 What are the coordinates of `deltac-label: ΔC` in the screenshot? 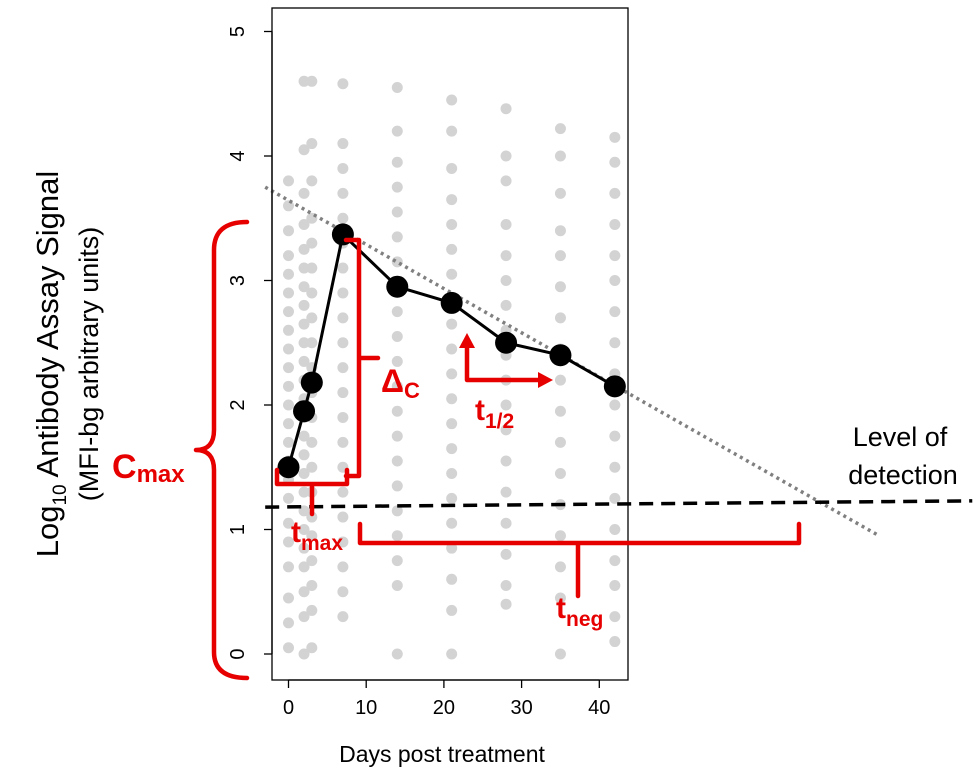 It's located at (400, 383).